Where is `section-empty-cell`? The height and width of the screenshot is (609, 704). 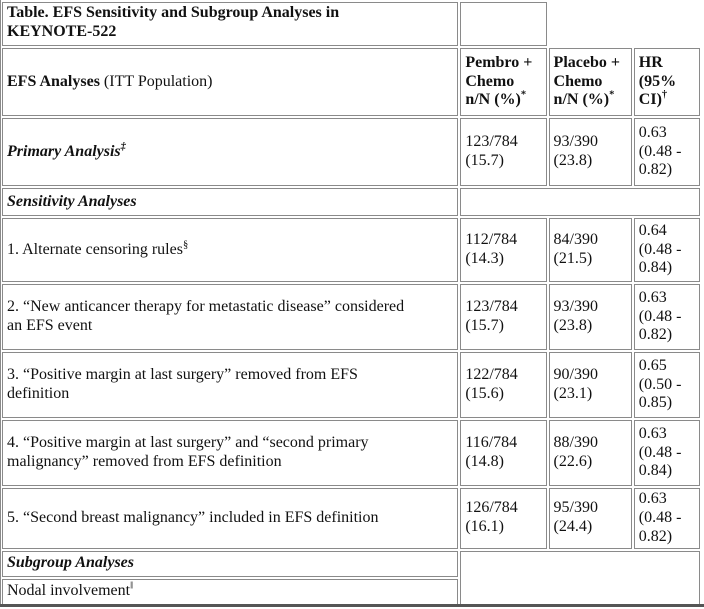
section-empty-cell is located at coordinates (580, 202).